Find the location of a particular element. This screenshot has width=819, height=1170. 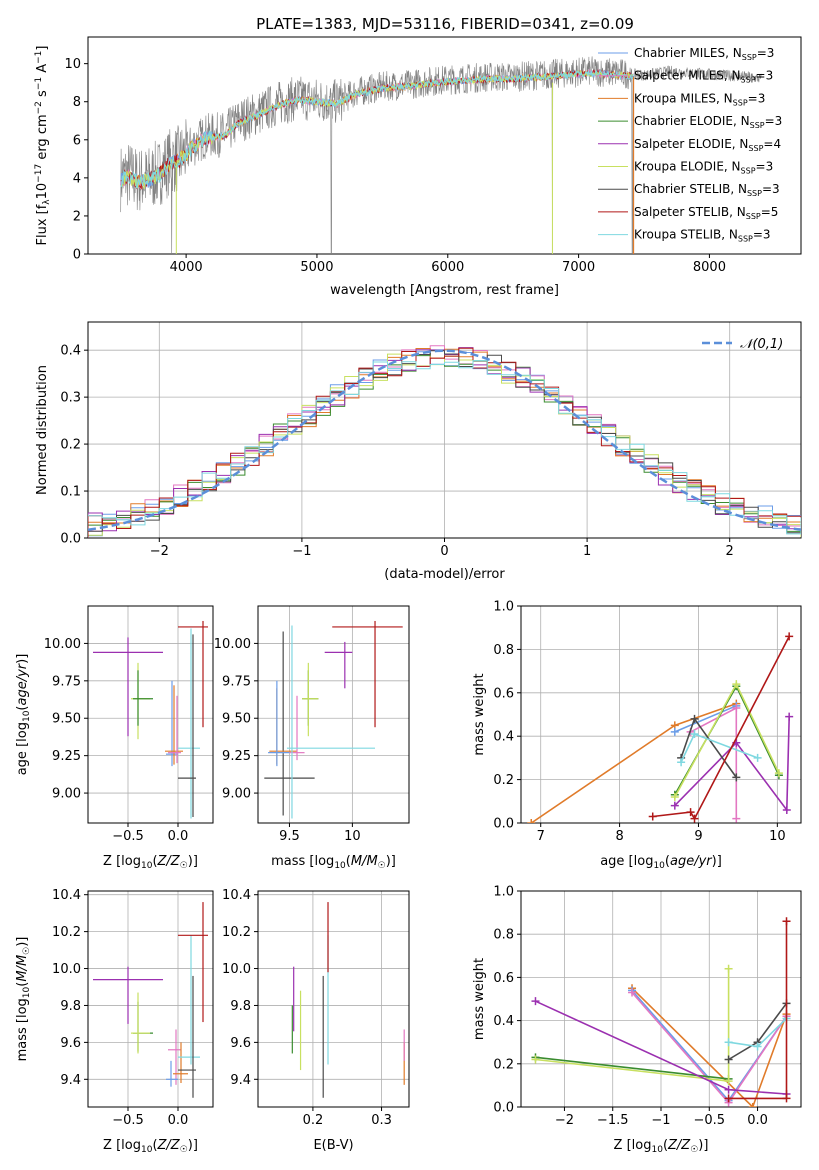

x-tick-label: 5000 is located at coordinates (316, 267).